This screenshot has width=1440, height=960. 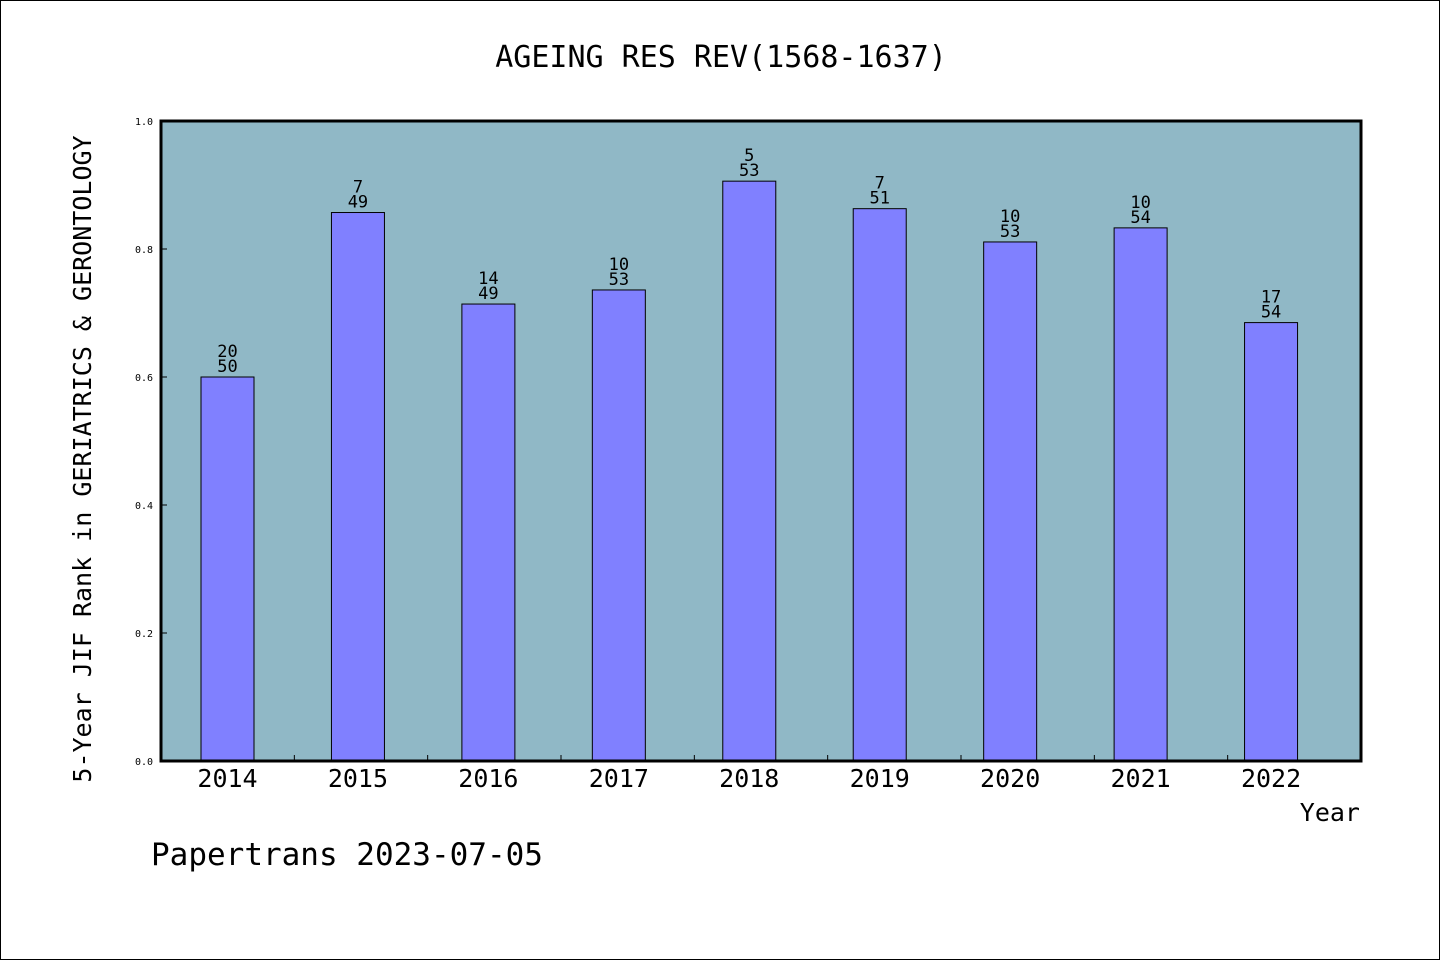 I want to click on bar-2021, so click(x=1140, y=494).